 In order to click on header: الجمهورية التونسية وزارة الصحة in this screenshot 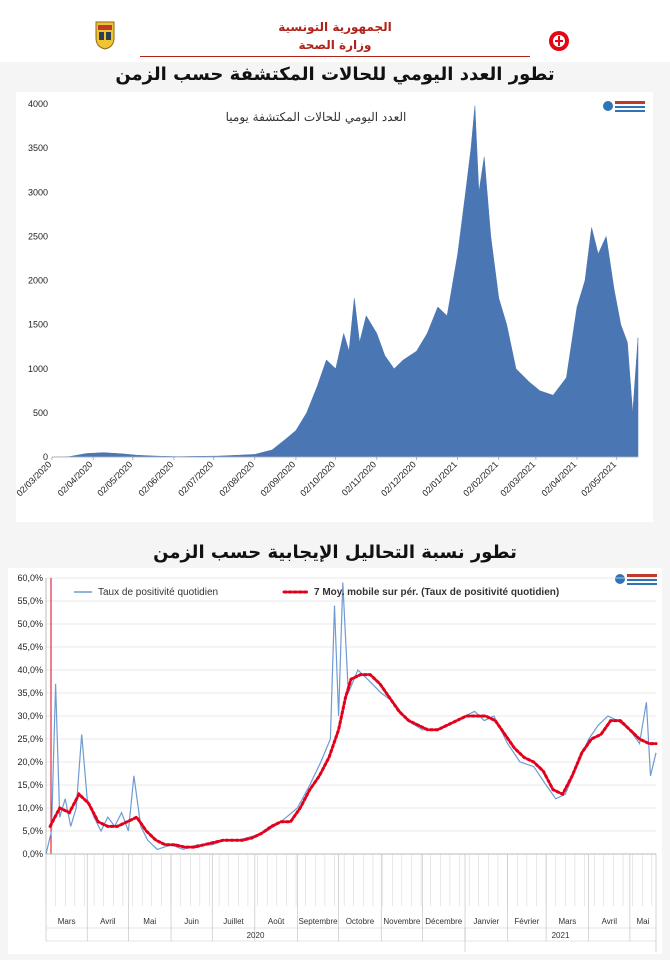, I will do `click(335, 31)`.